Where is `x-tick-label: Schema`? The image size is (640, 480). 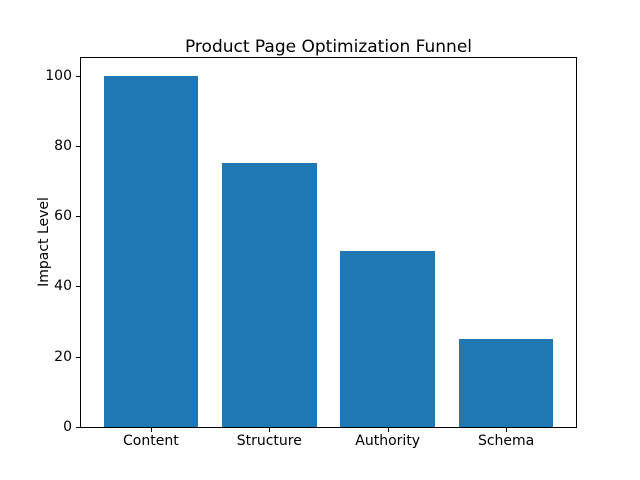
x-tick-label: Schema is located at coordinates (506, 441).